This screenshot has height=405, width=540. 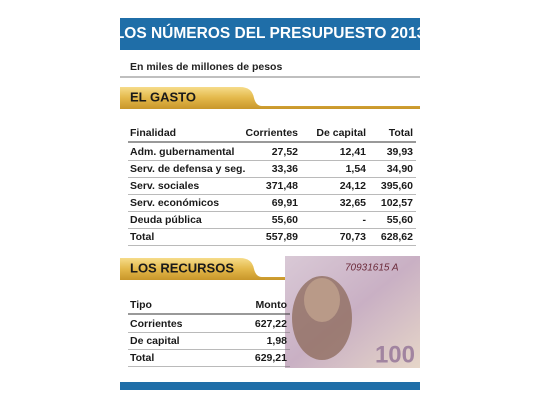 I want to click on cell-label: Corrientes, so click(x=156, y=324).